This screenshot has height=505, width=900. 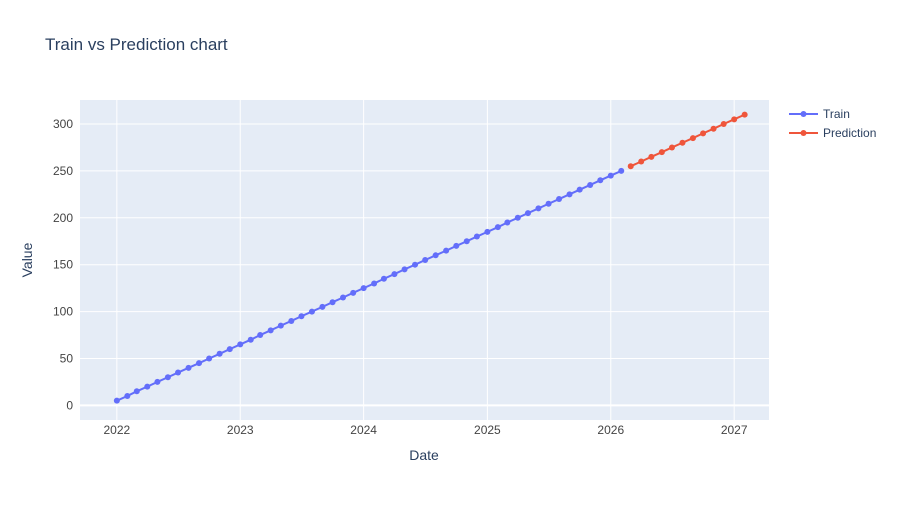 What do you see at coordinates (424, 455) in the screenshot?
I see `x-axis-label: Date` at bounding box center [424, 455].